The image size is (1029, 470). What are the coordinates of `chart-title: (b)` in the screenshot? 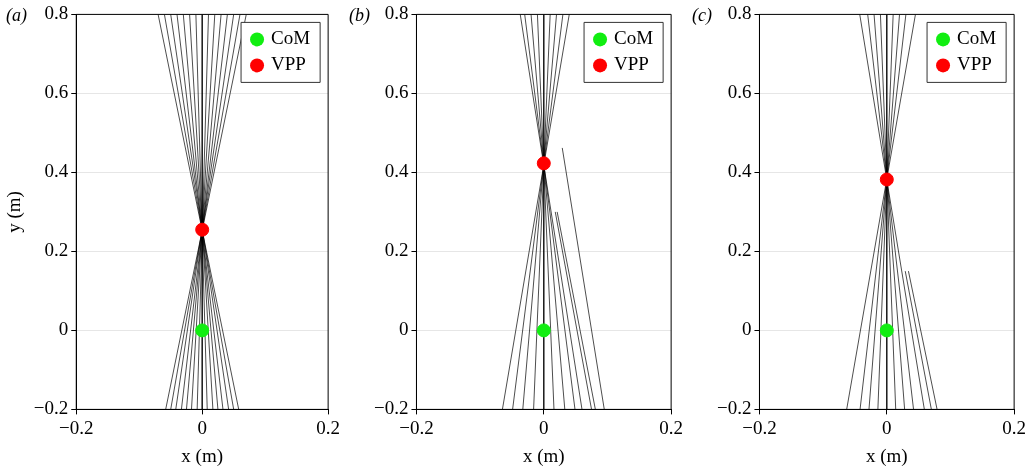 It's located at (359, 16).